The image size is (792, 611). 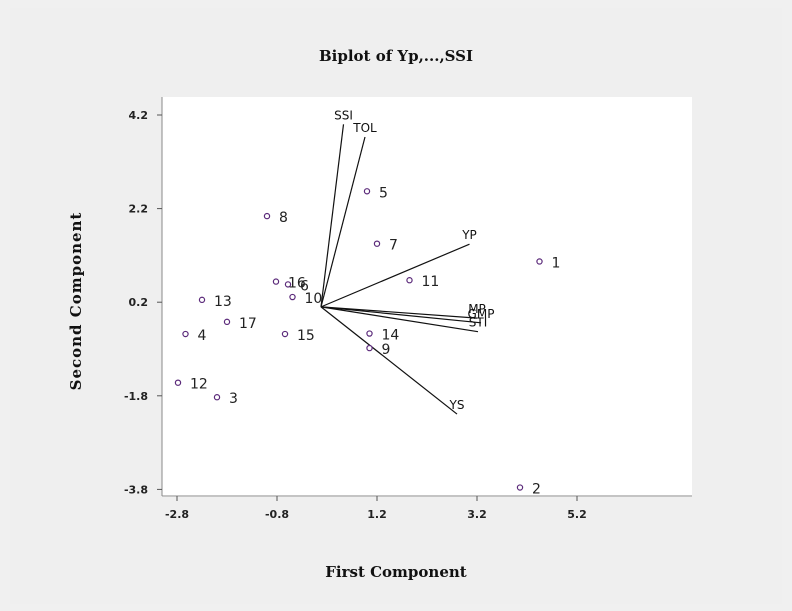 What do you see at coordinates (306, 336) in the screenshot?
I see `point-label-15: 15` at bounding box center [306, 336].